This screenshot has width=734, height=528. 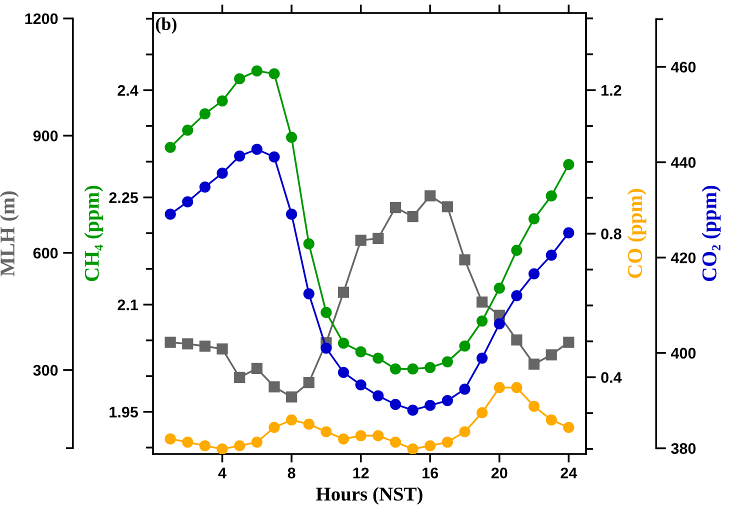 I want to click on y3-tick-label: 380, so click(x=683, y=448).